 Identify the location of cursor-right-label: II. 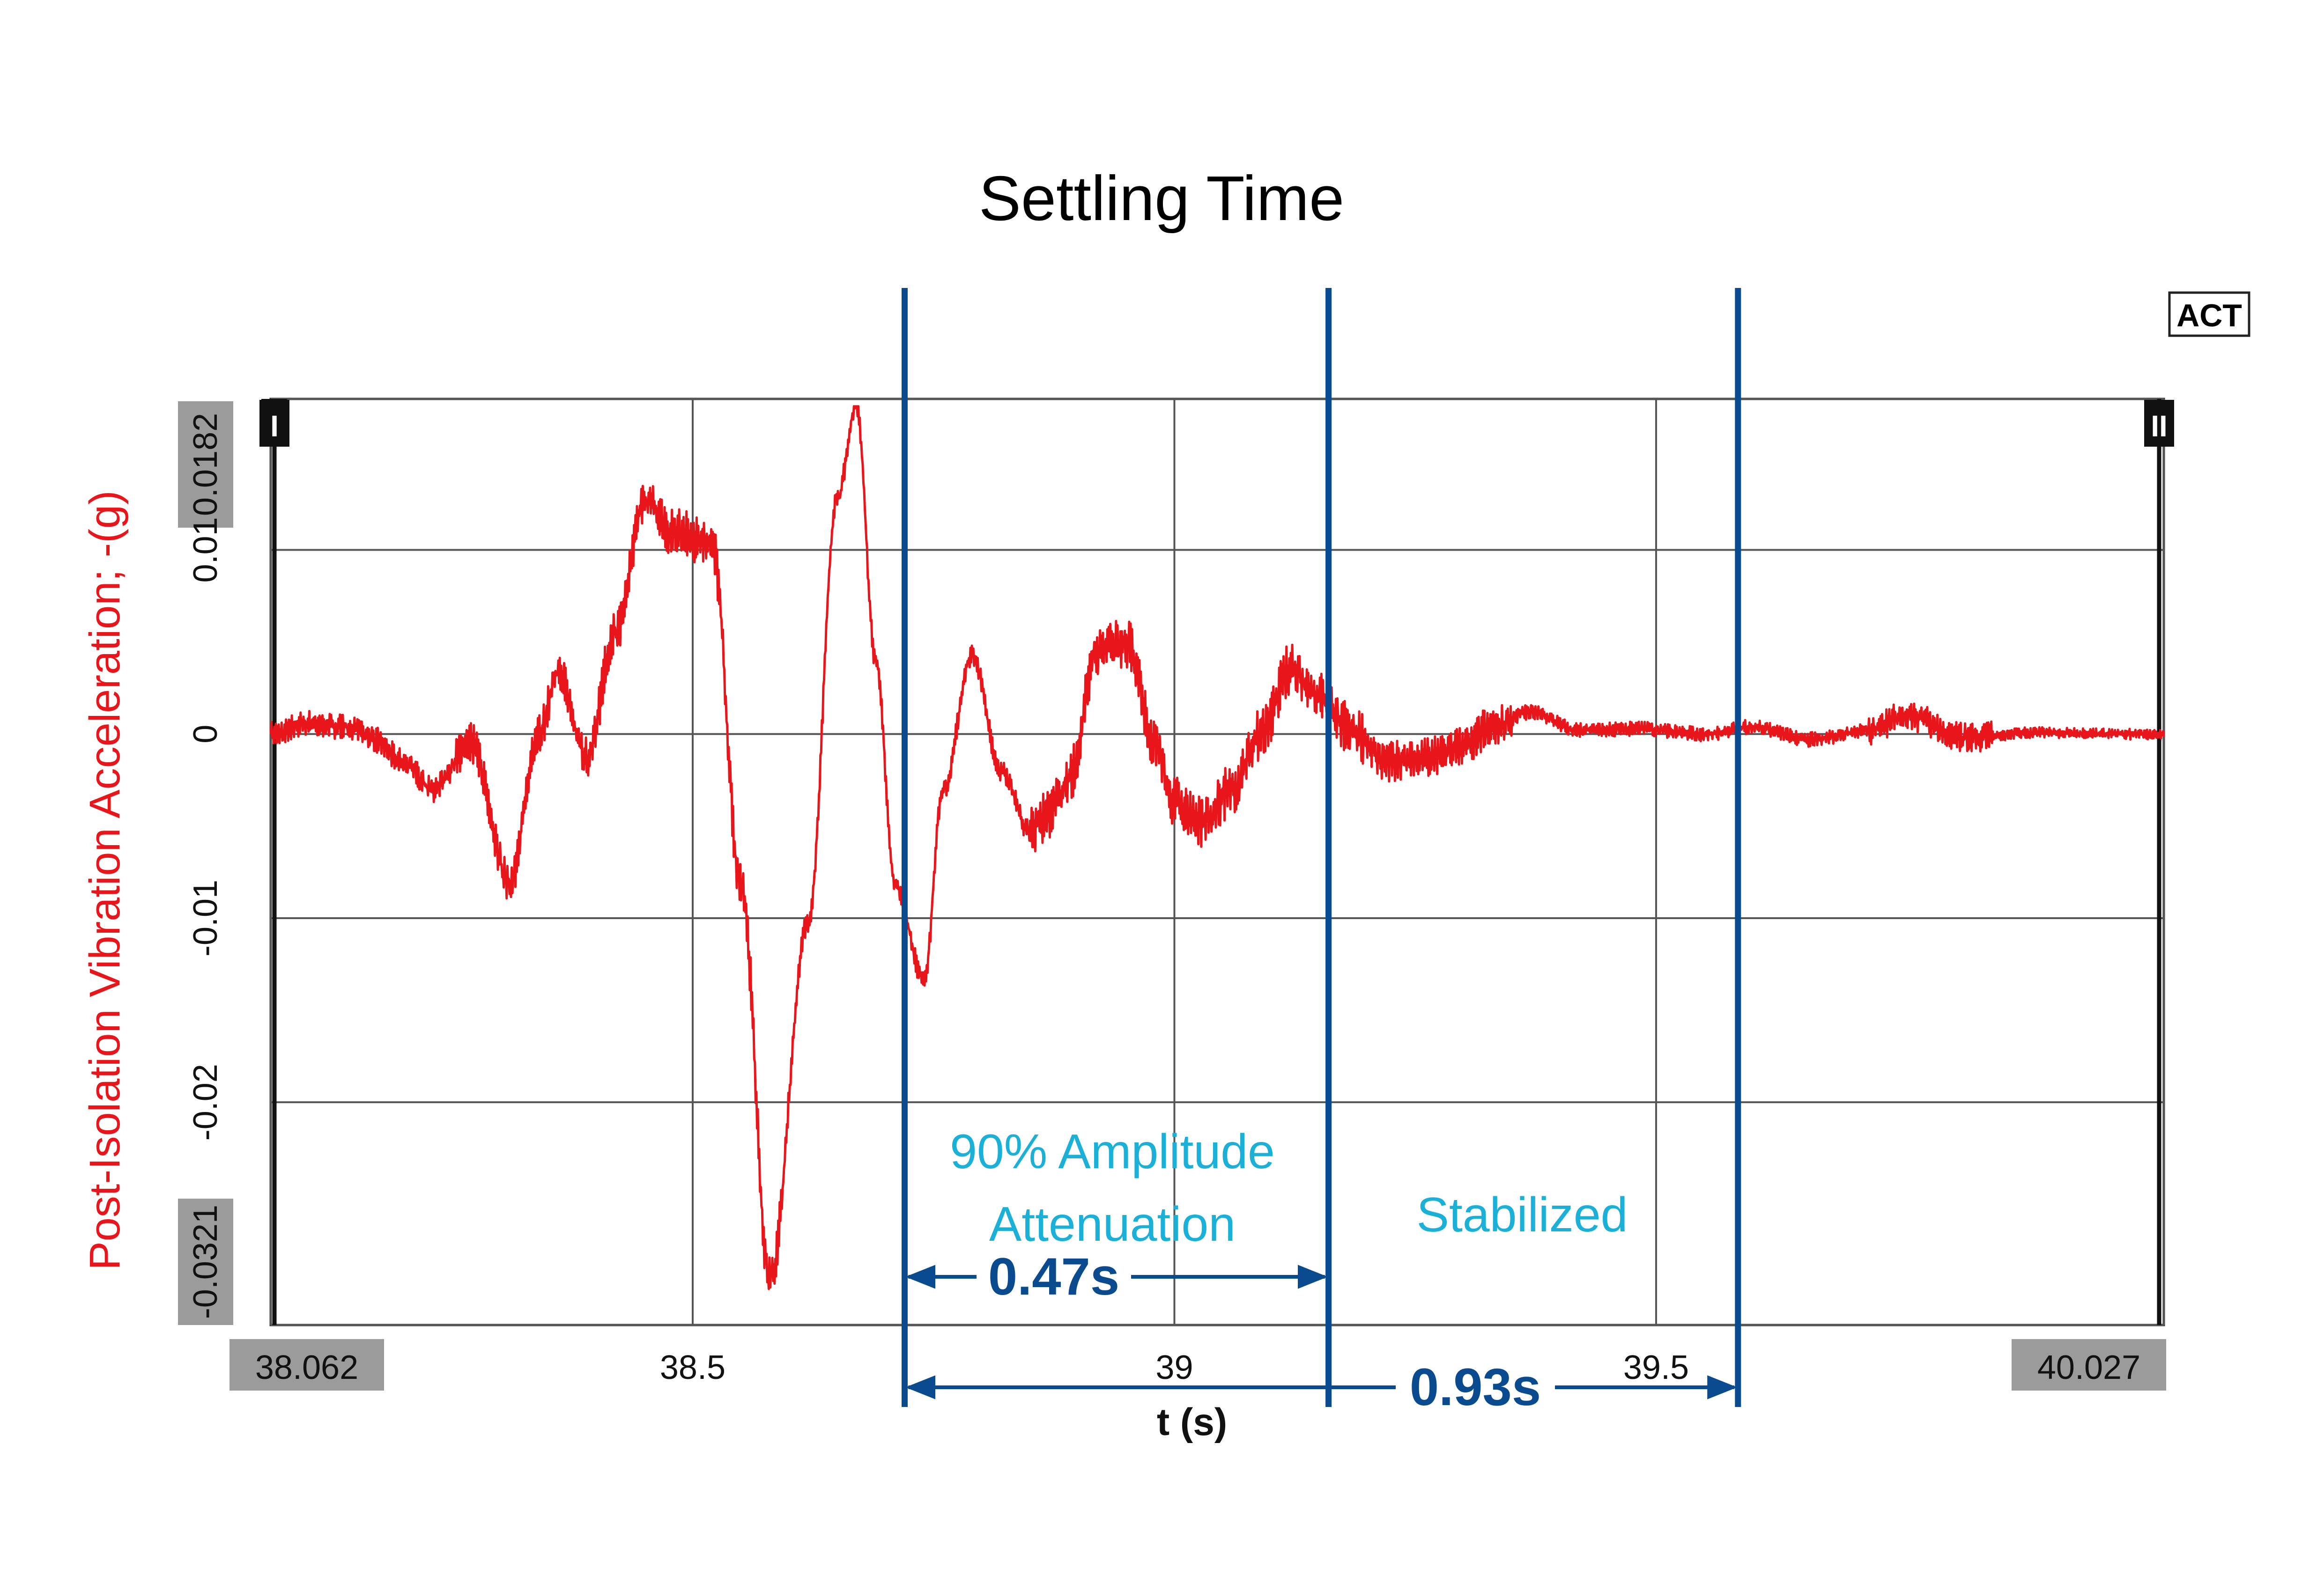
(2160, 426).